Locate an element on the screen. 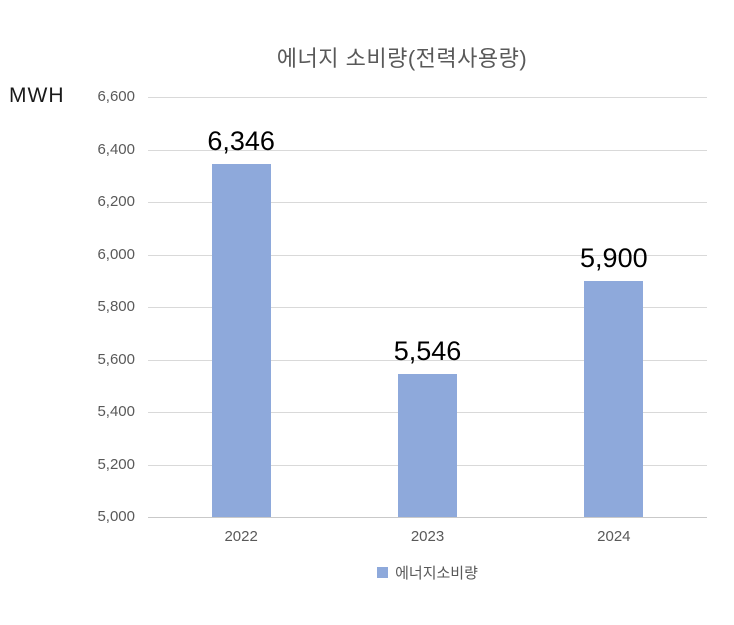  y-tick-label: 5,000 is located at coordinates (116, 516).